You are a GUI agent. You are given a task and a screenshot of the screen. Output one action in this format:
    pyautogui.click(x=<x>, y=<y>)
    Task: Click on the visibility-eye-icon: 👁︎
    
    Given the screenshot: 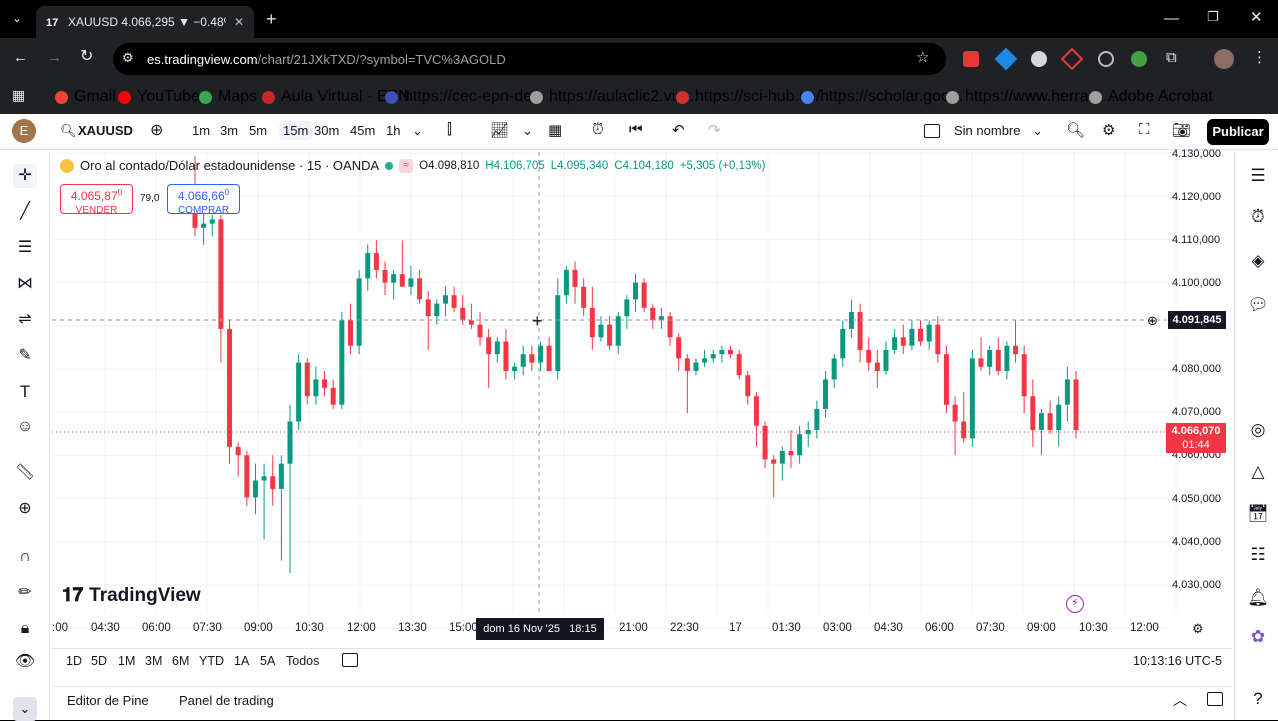 What is the action you would take?
    pyautogui.click(x=25, y=661)
    